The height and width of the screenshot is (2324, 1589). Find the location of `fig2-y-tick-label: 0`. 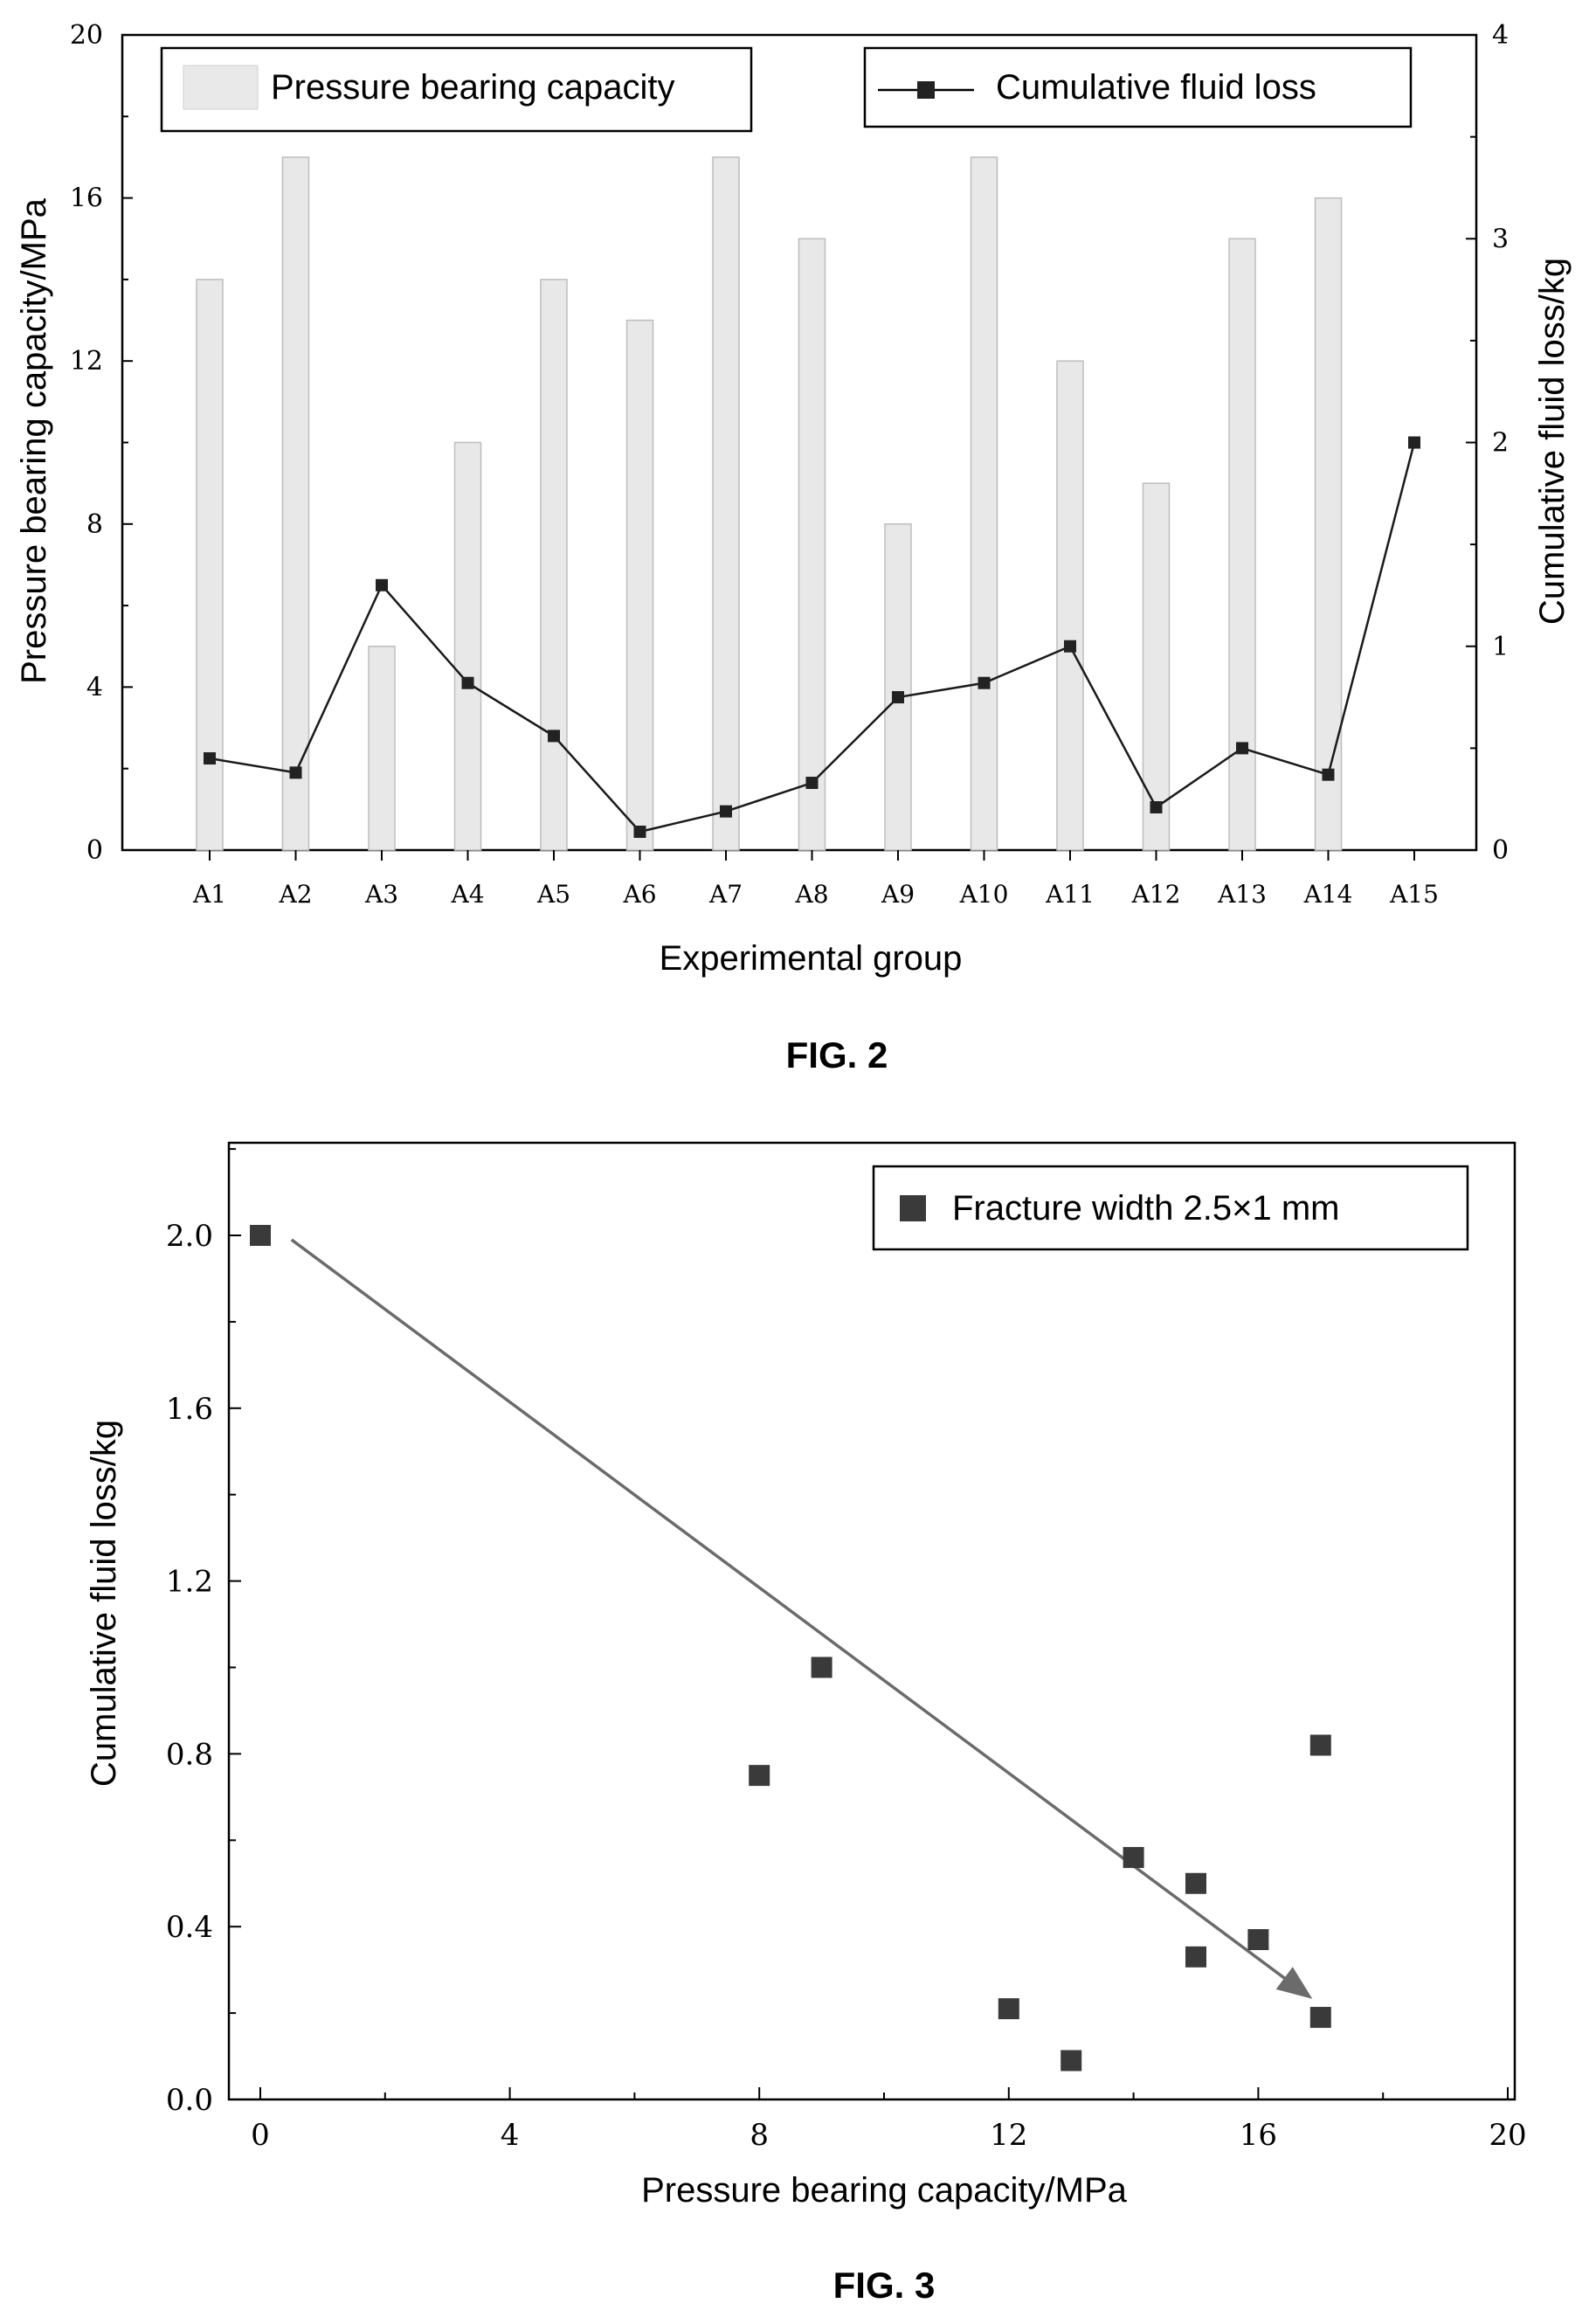

fig2-y-tick-label: 0 is located at coordinates (95, 850).